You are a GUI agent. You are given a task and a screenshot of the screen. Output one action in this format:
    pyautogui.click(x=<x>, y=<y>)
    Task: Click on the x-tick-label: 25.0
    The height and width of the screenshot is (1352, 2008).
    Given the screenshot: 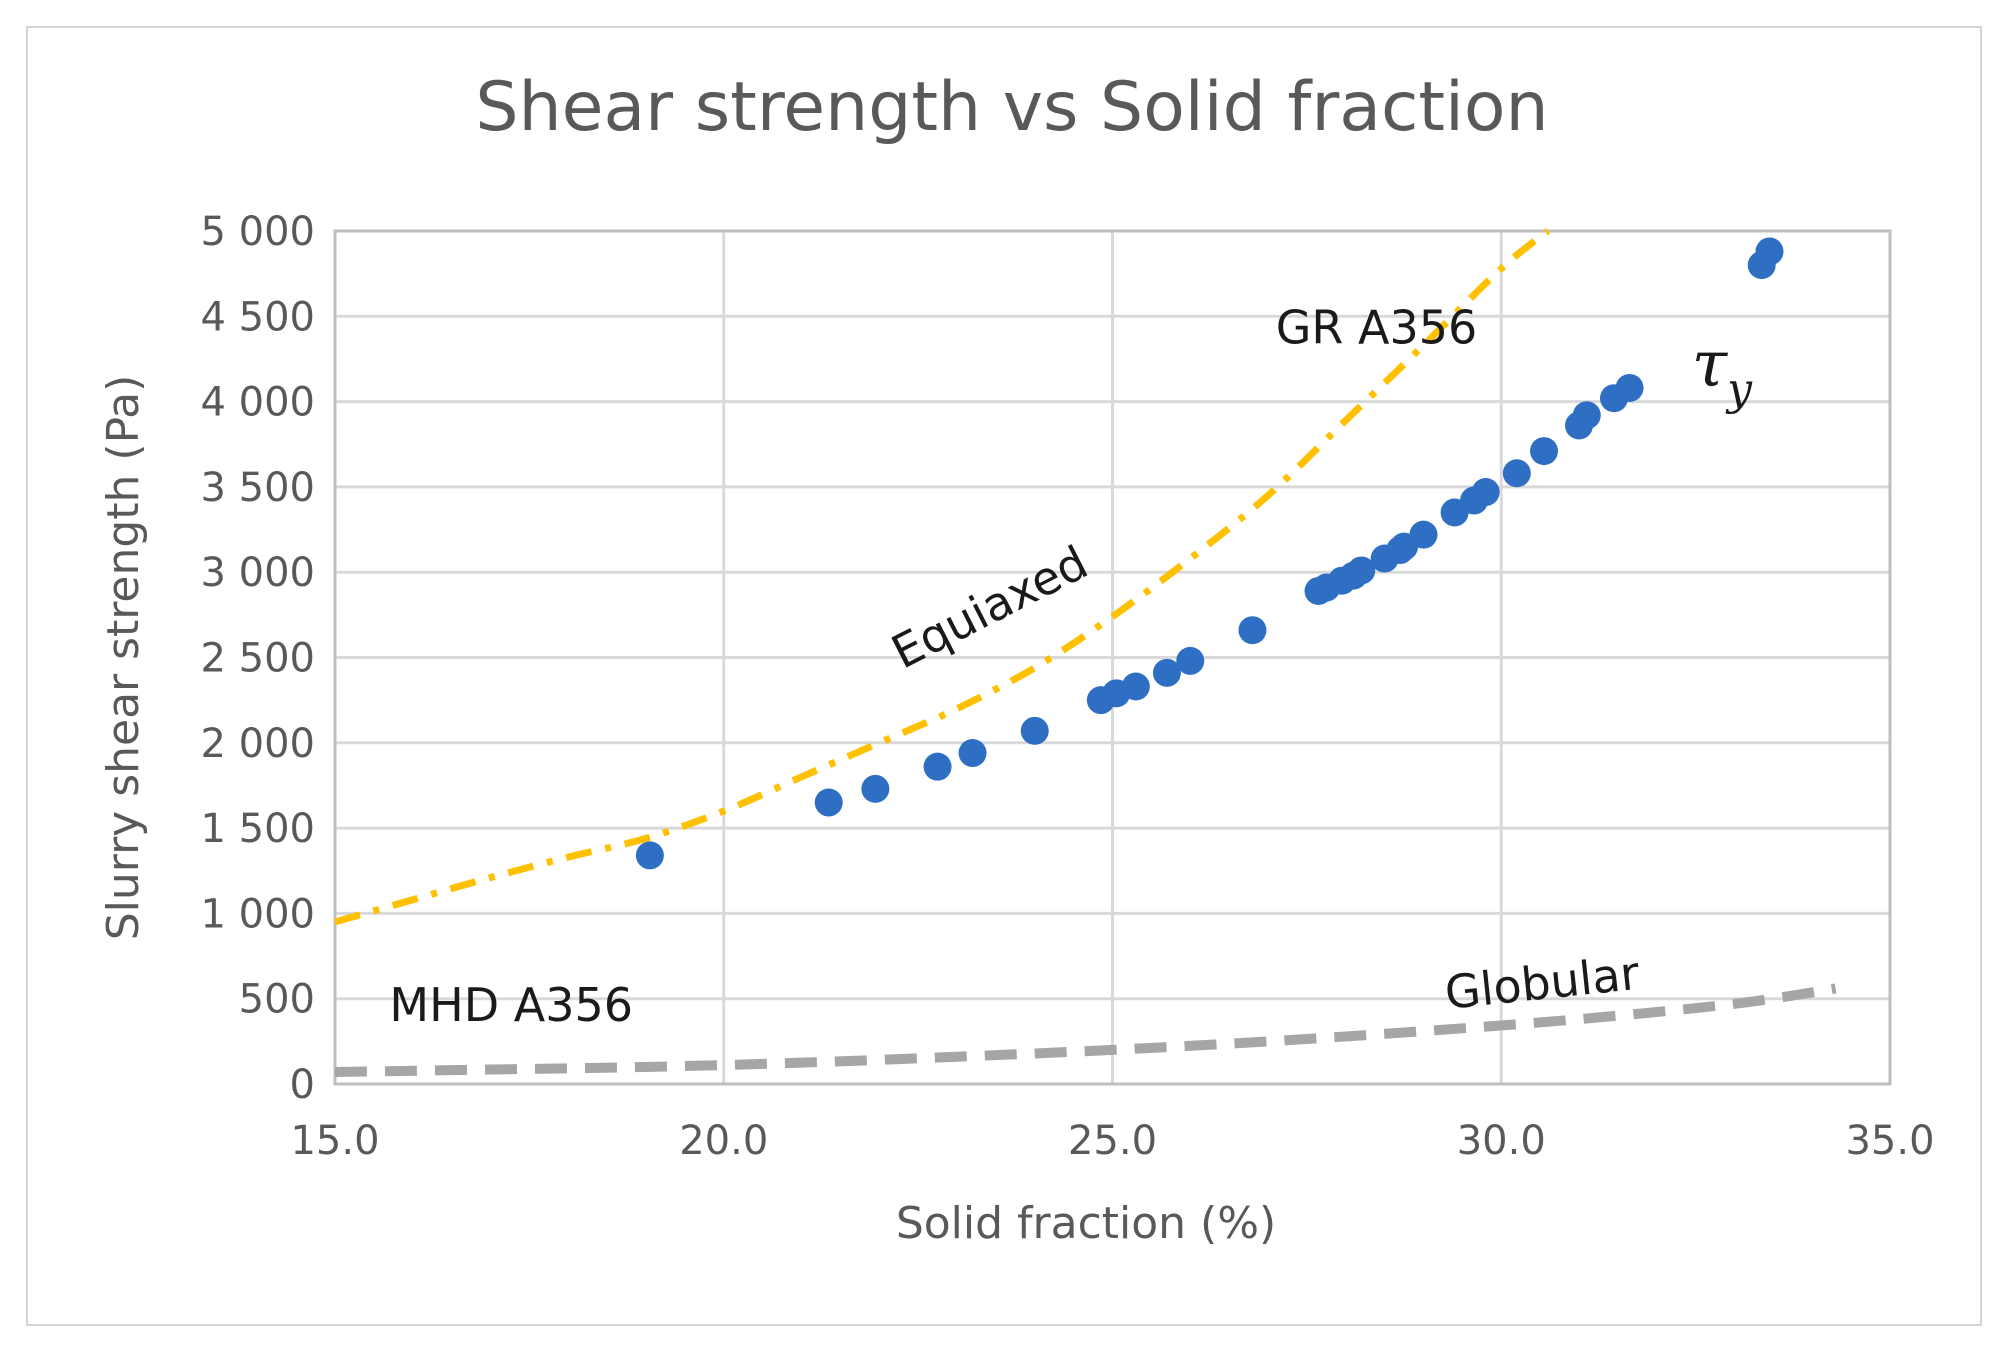 What is the action you would take?
    pyautogui.click(x=1112, y=1141)
    